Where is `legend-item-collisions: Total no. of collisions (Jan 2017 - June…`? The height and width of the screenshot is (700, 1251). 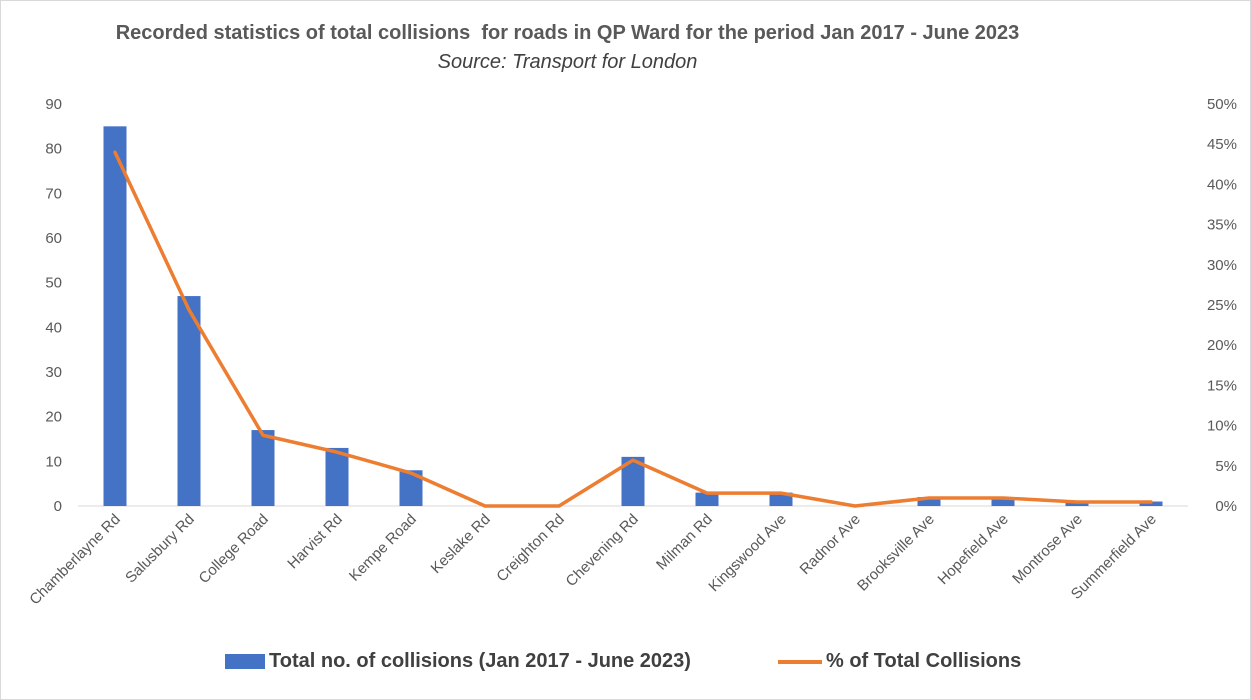 legend-item-collisions: Total no. of collisions (Jan 2017 - June… is located at coordinates (458, 661).